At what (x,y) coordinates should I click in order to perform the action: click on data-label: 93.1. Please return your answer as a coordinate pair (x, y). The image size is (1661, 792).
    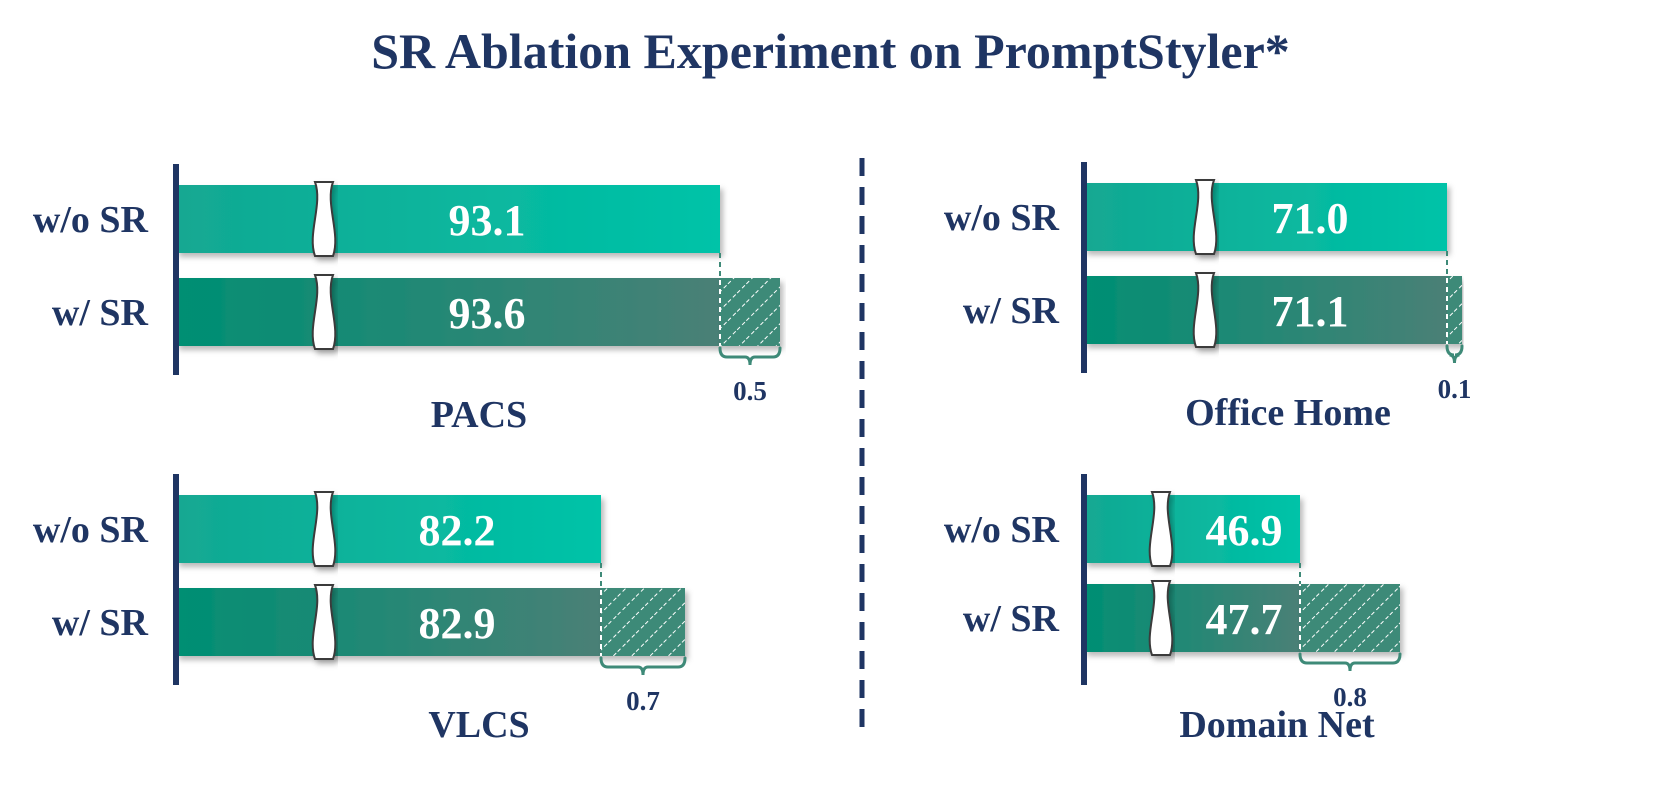
    Looking at the image, I should click on (487, 220).